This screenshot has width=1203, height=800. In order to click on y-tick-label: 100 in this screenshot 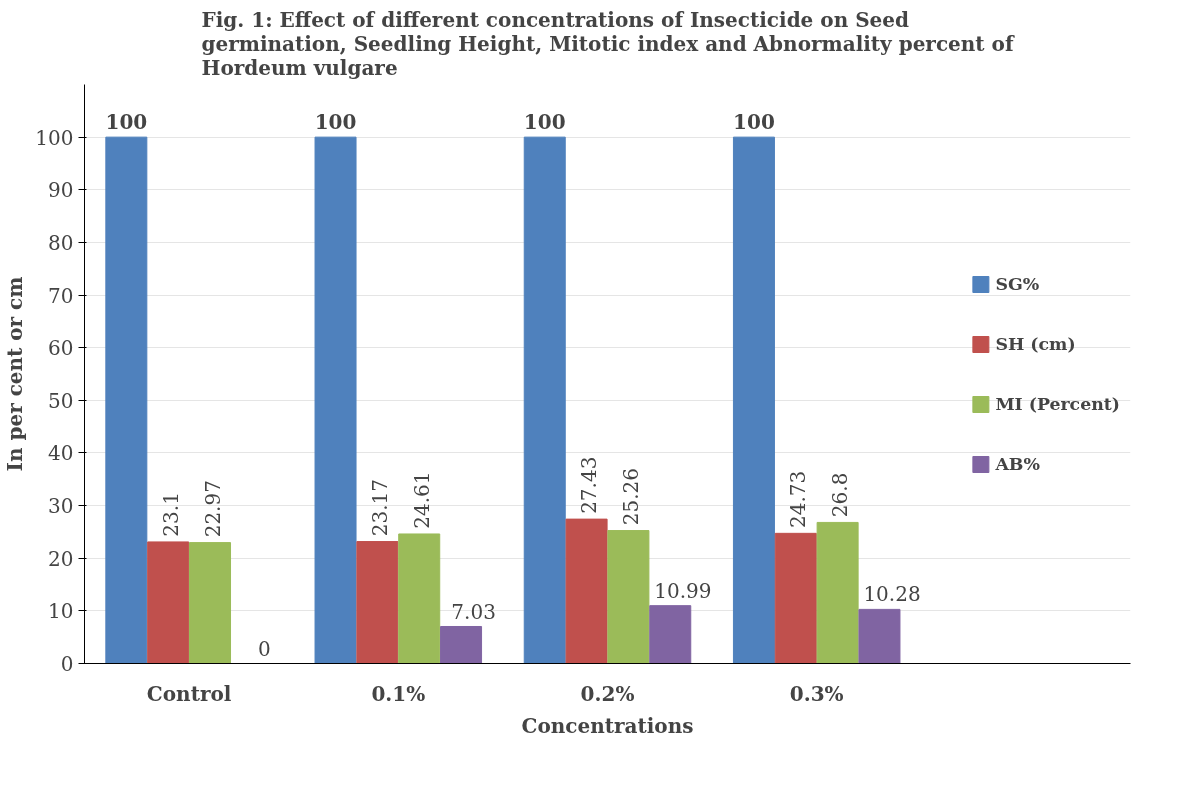, I will do `click(54, 137)`.